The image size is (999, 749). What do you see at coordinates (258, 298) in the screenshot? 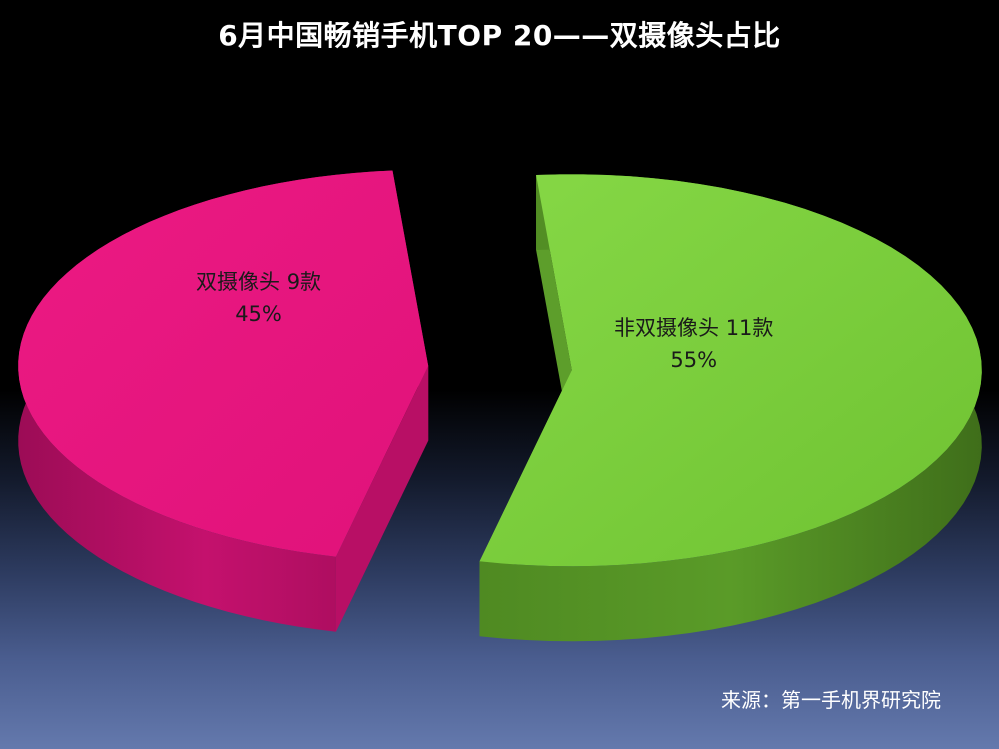
I see `slice-label-dual-camera: 双摄像头 9款 45%` at bounding box center [258, 298].